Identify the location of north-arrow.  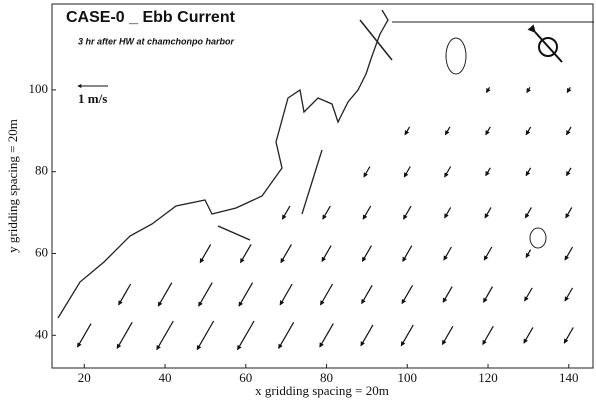
(545, 43).